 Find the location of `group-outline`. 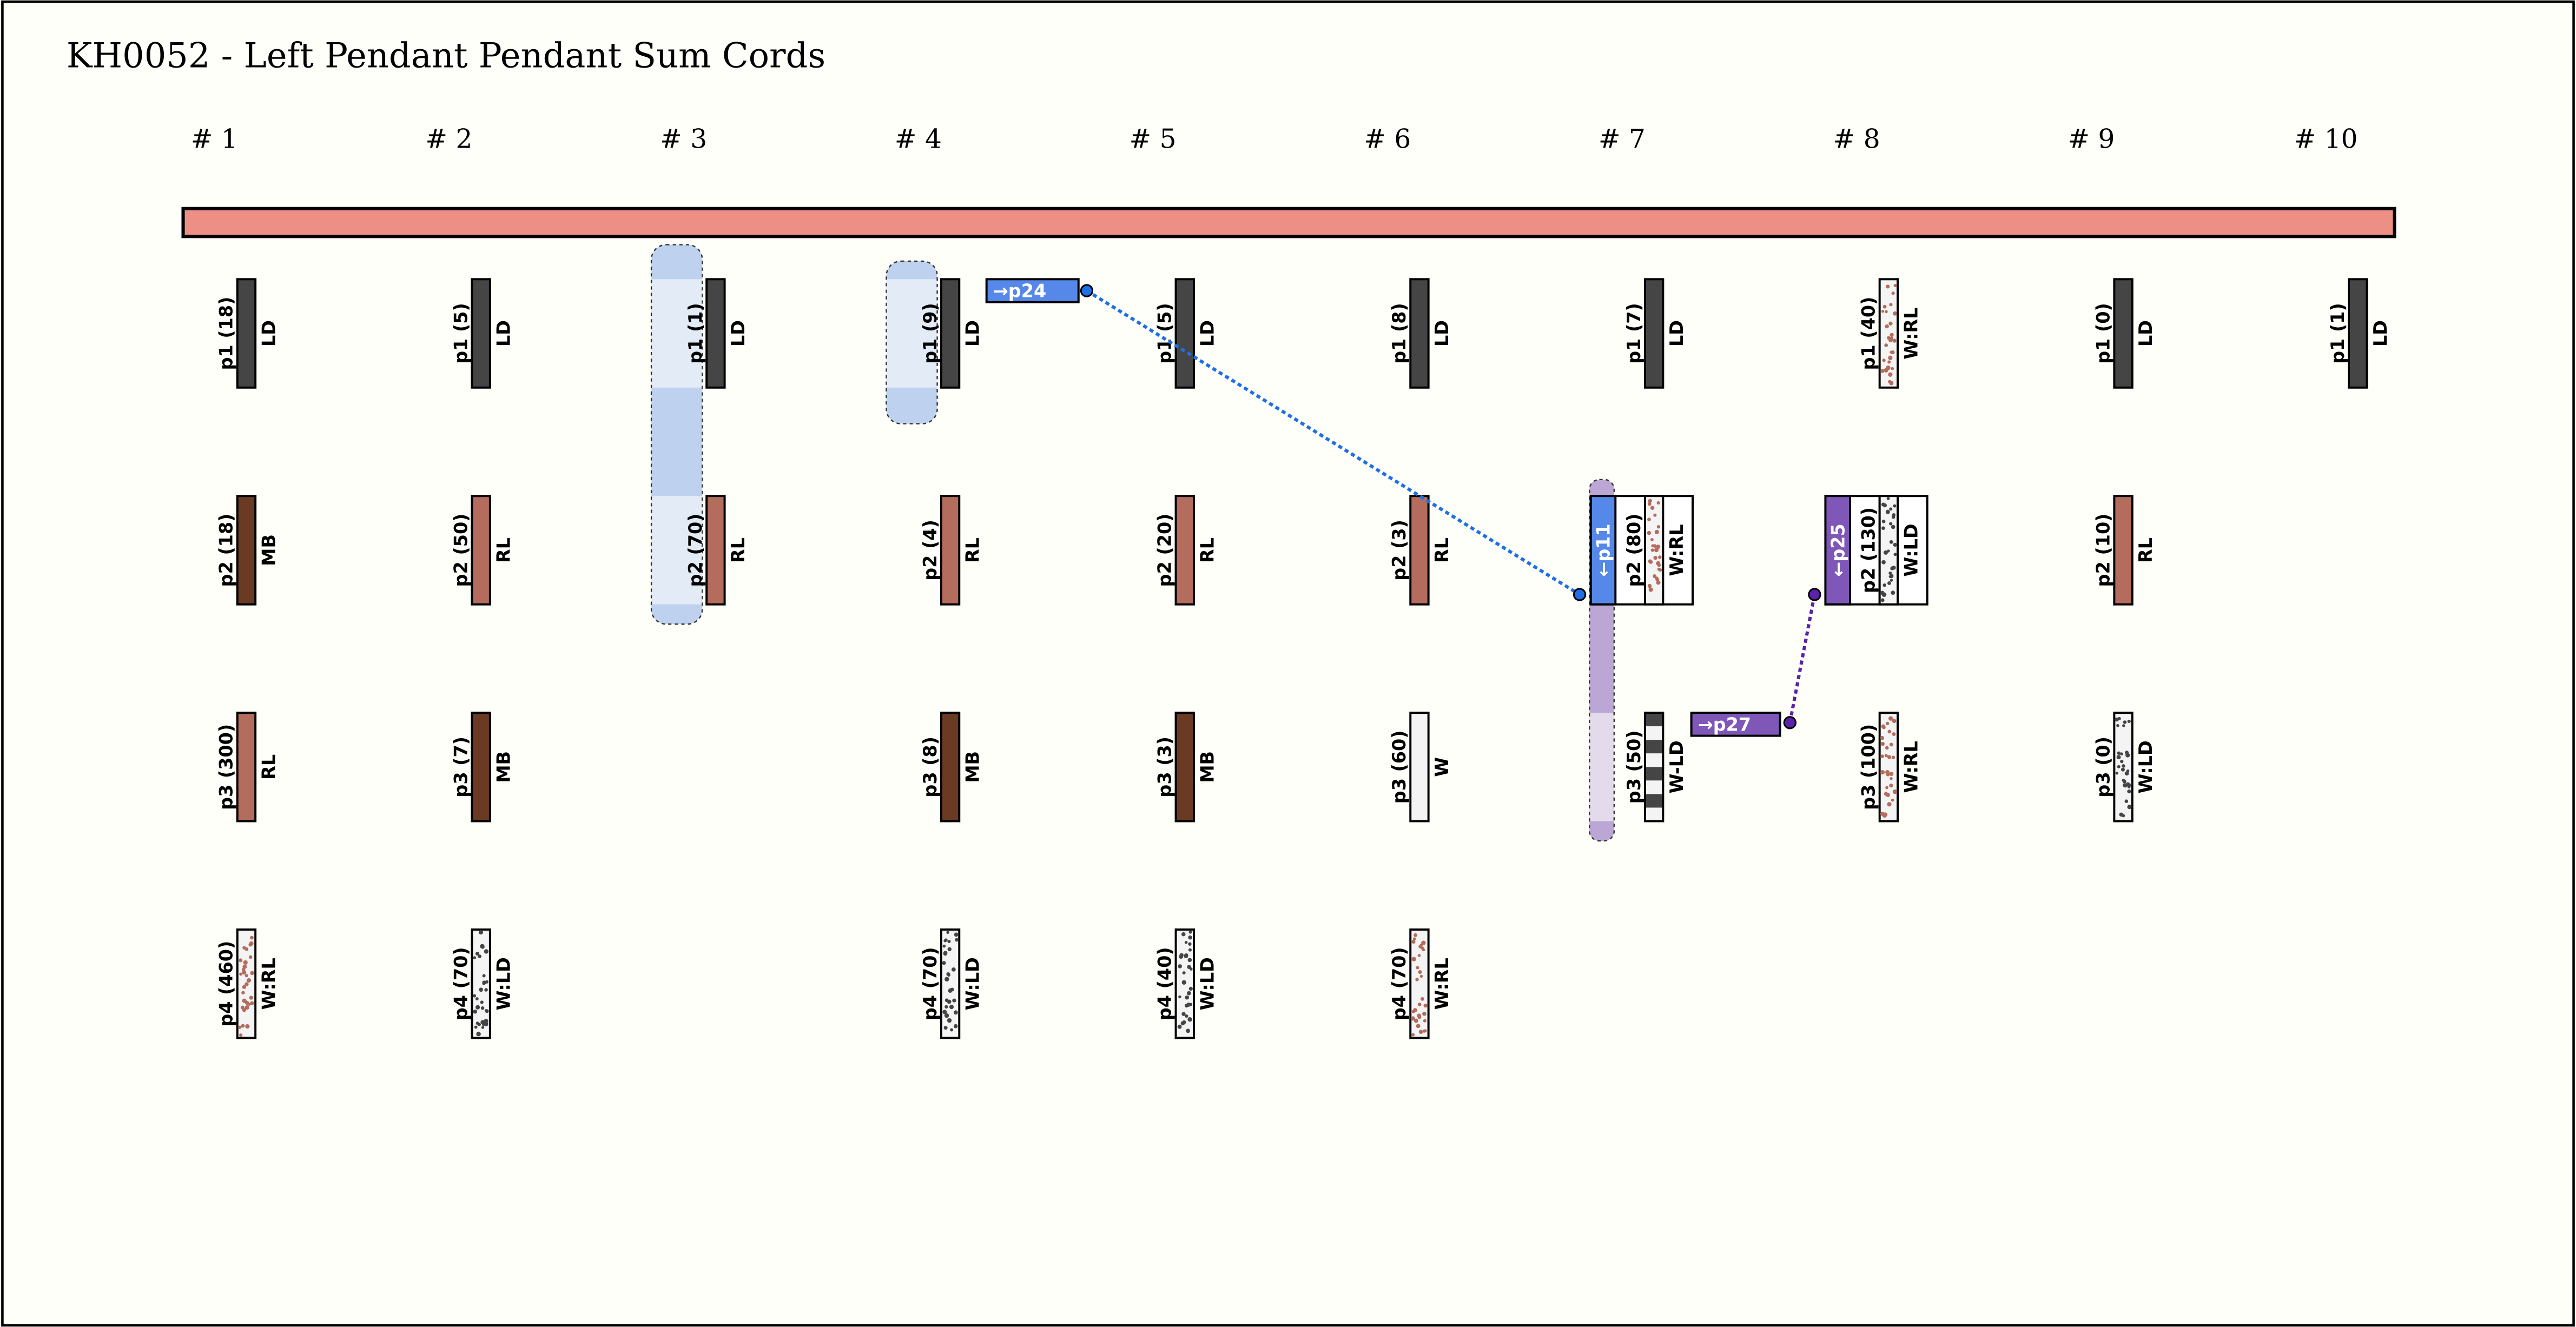

group-outline is located at coordinates (912, 342).